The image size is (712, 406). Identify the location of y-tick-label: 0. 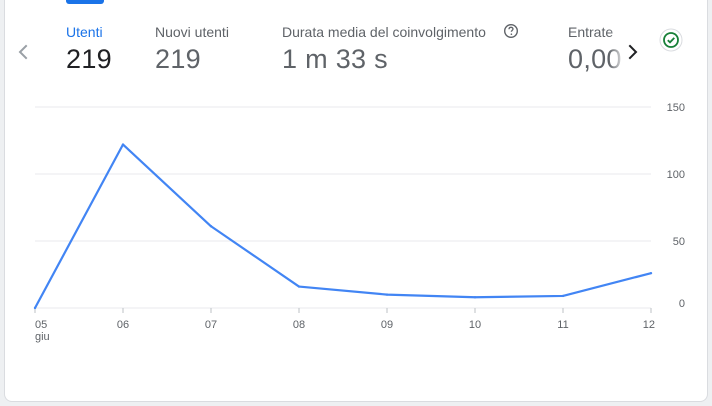
(682, 304).